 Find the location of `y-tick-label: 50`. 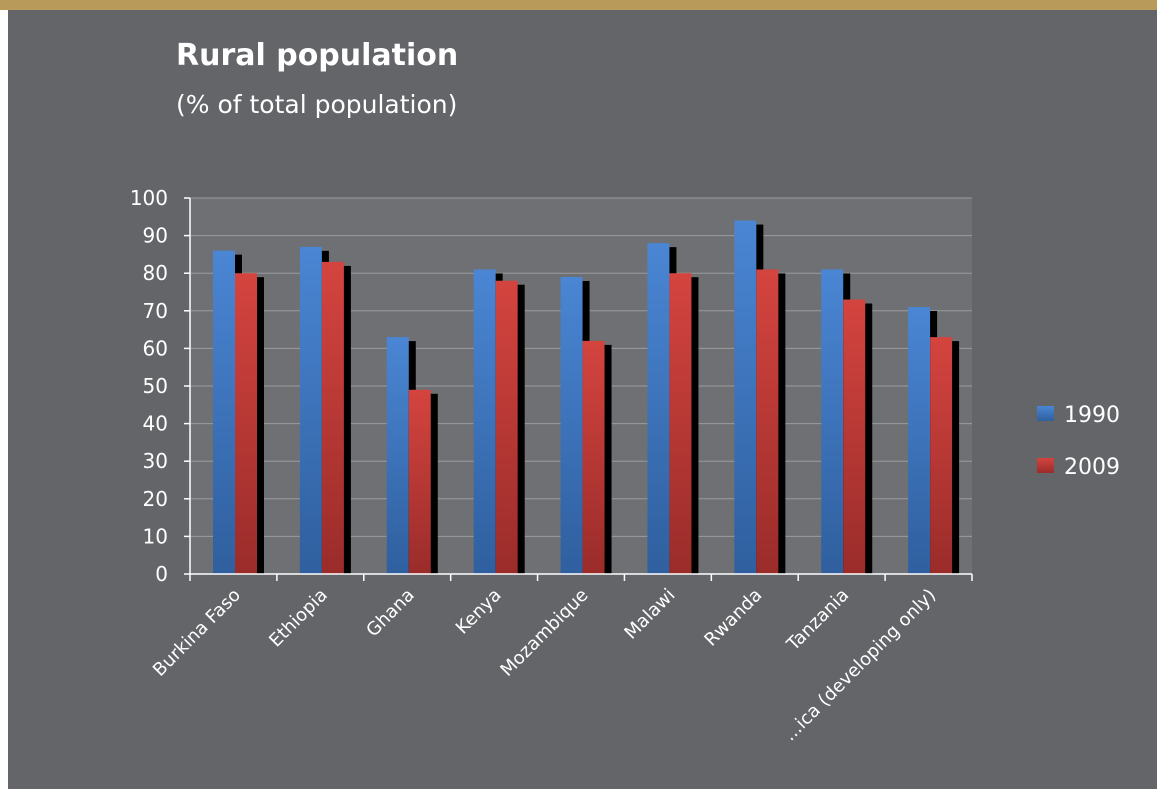

y-tick-label: 50 is located at coordinates (155, 386).